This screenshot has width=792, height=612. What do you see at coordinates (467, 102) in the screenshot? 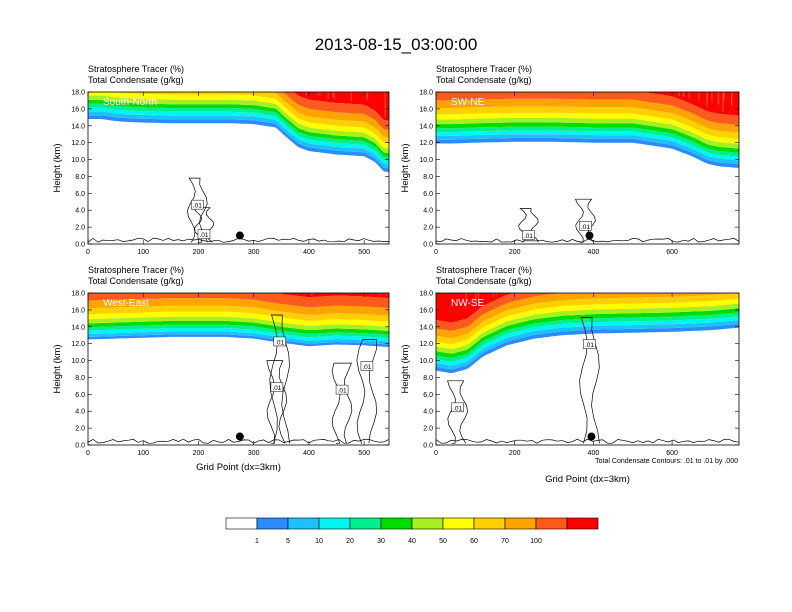
I see `panel-name: SW-NE` at bounding box center [467, 102].